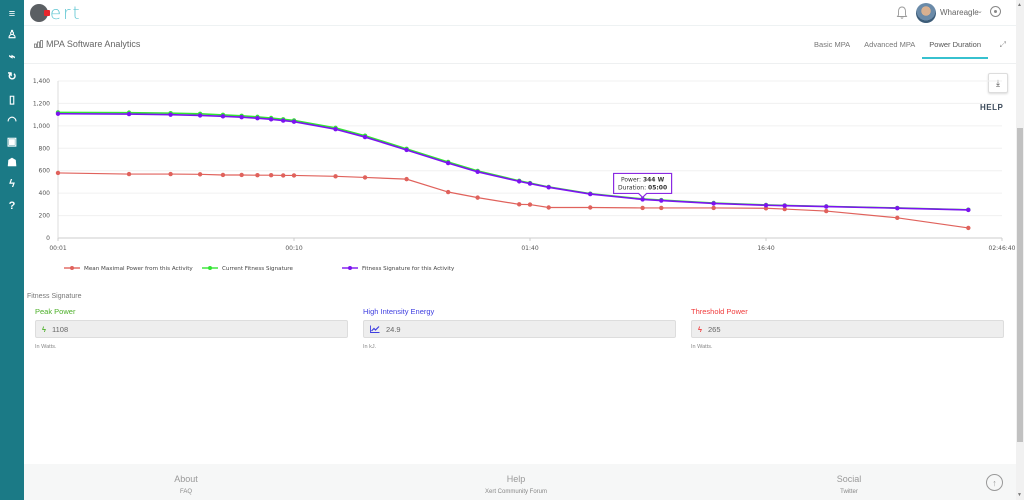 This screenshot has height=500, width=1024. What do you see at coordinates (12, 34) in the screenshot?
I see `user-icon: ♙` at bounding box center [12, 34].